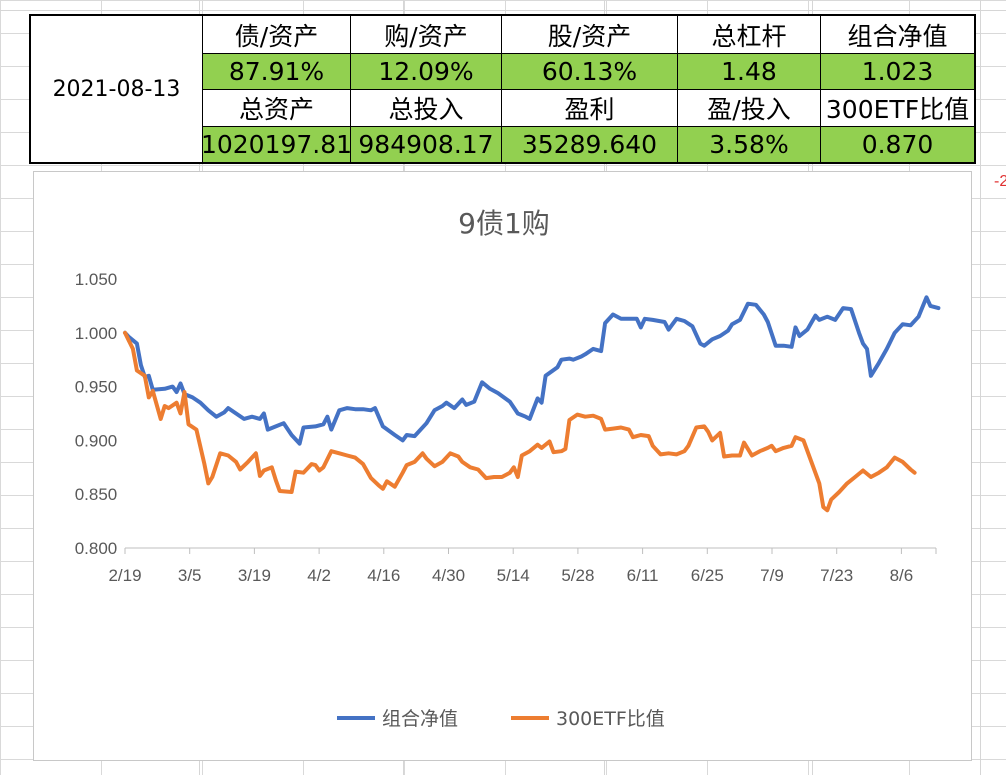 Image resolution: width=1006 pixels, height=775 pixels. Describe the element at coordinates (897, 72) in the screenshot. I see `value-nav: 1.023` at that location.